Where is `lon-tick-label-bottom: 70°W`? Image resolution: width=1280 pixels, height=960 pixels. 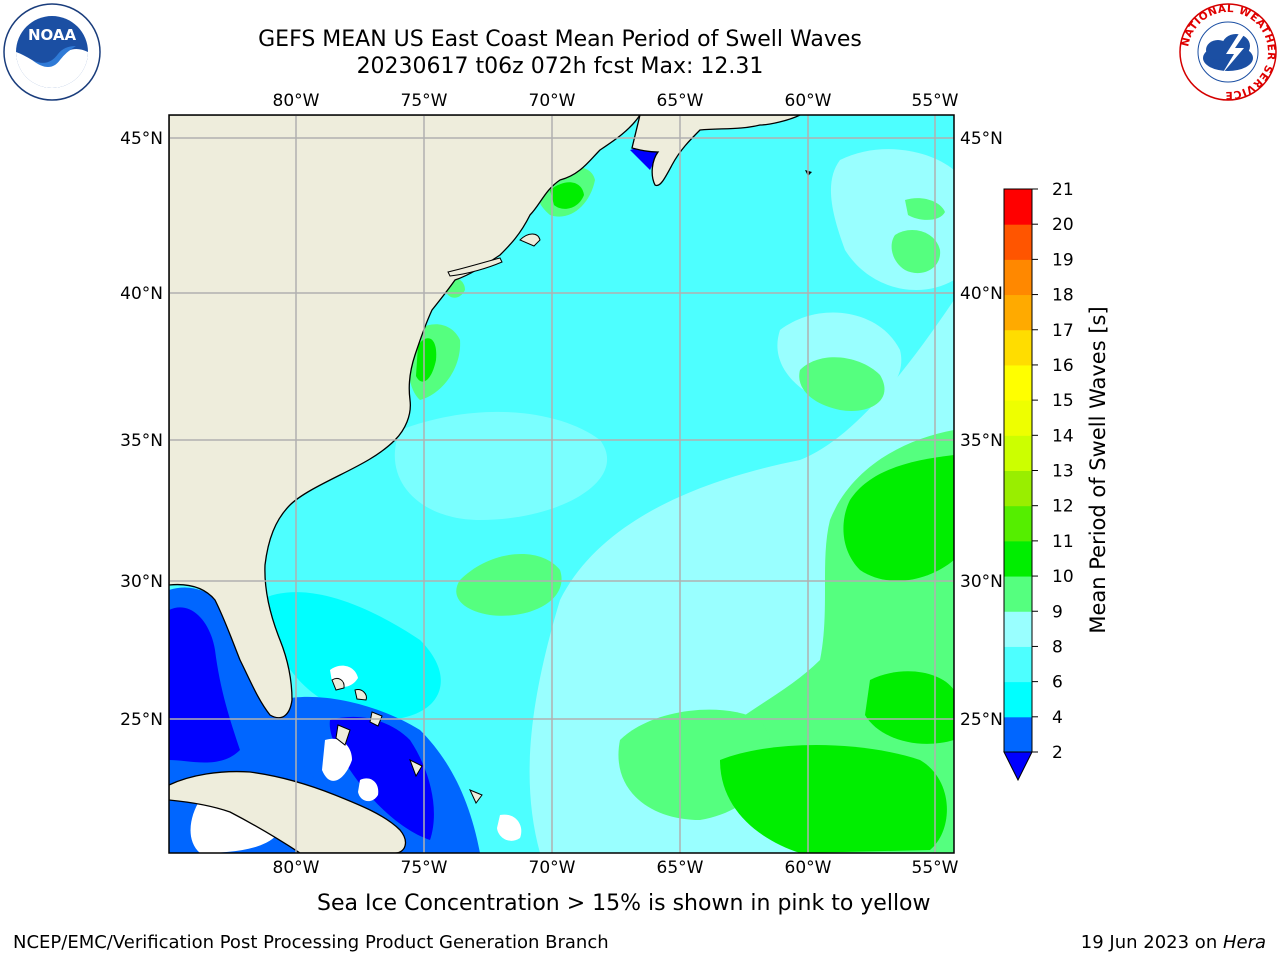
lon-tick-label-bottom: 70°W is located at coordinates (552, 868).